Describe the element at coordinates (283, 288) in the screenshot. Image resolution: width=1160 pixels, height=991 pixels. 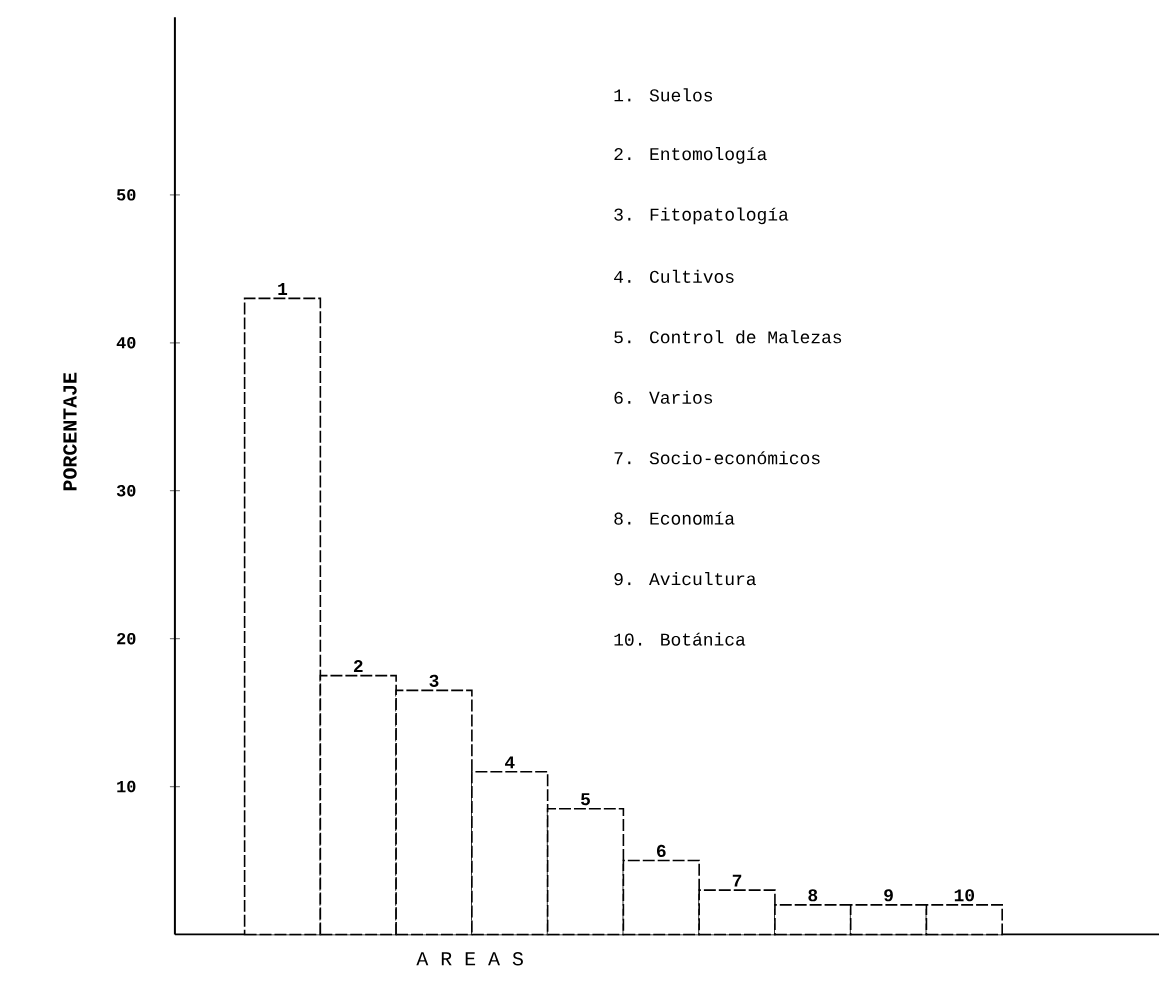
I see `x-tick-label: 1` at that location.